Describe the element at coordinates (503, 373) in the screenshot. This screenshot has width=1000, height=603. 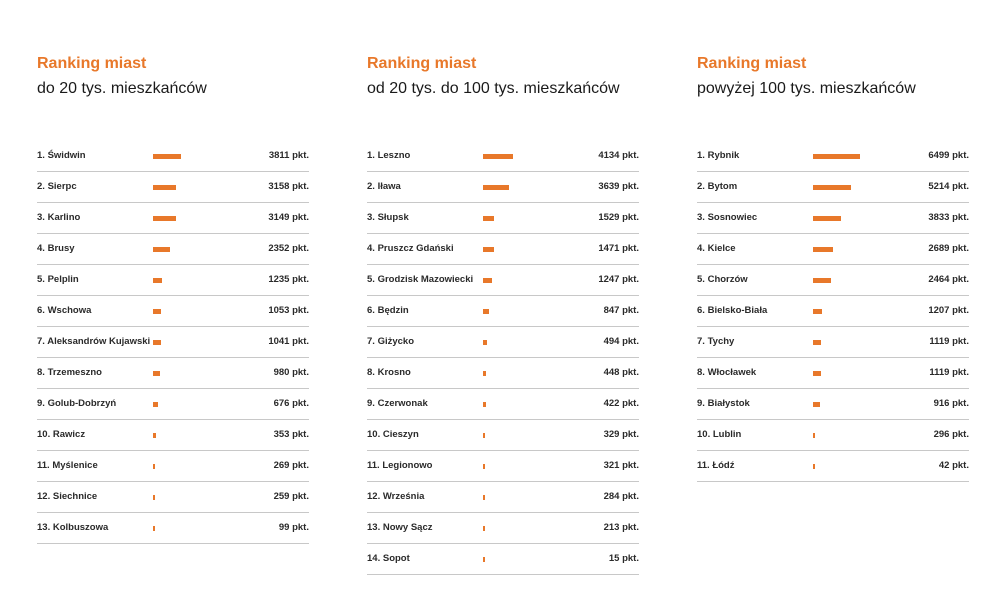
I see `ranking-row: 8. Krosno 448 pkt.` at that location.